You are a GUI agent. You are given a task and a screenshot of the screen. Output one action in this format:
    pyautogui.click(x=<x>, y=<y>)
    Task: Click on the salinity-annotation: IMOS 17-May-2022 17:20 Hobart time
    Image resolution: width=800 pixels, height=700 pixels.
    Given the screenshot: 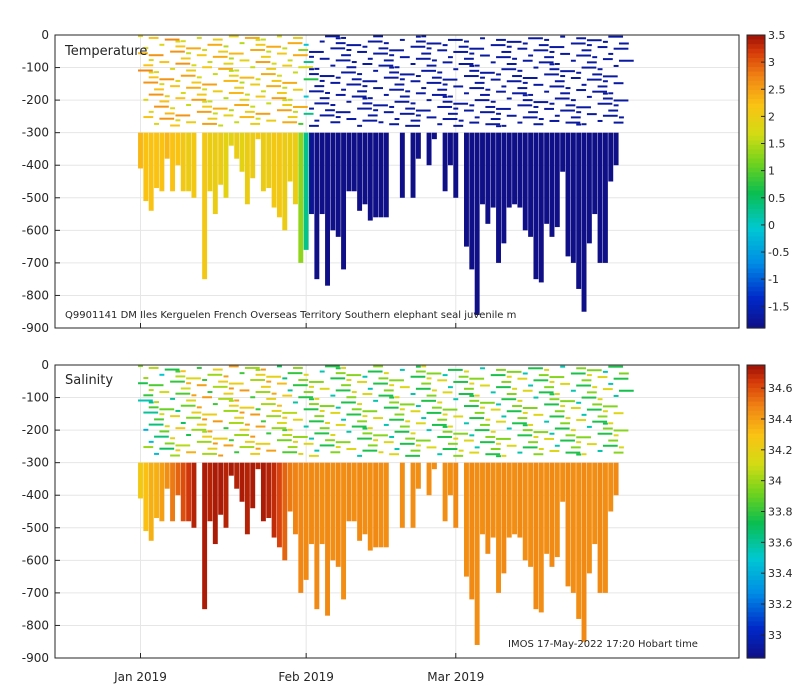 What is the action you would take?
    pyautogui.click(x=603, y=644)
    